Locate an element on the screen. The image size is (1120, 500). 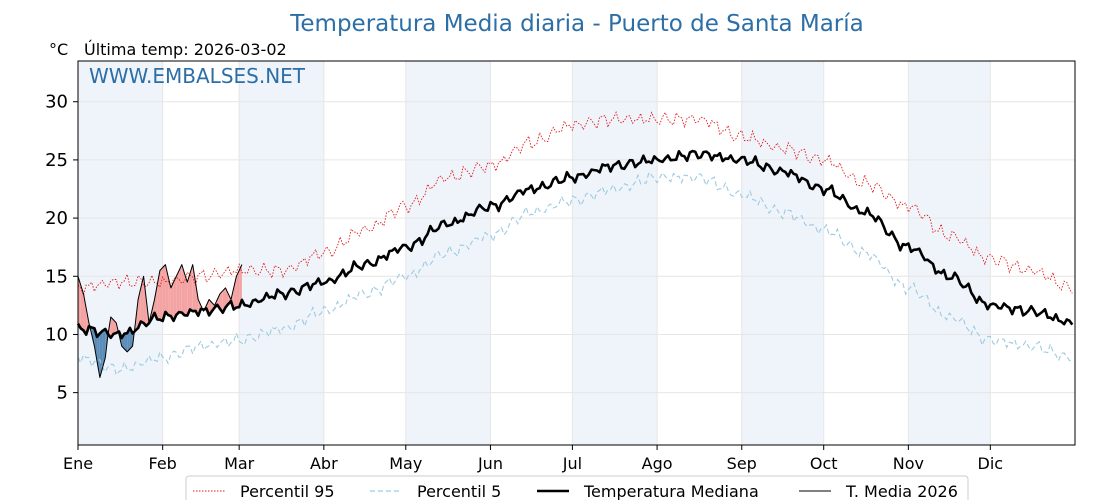
y-tick-label: 20 is located at coordinates (56, 218).